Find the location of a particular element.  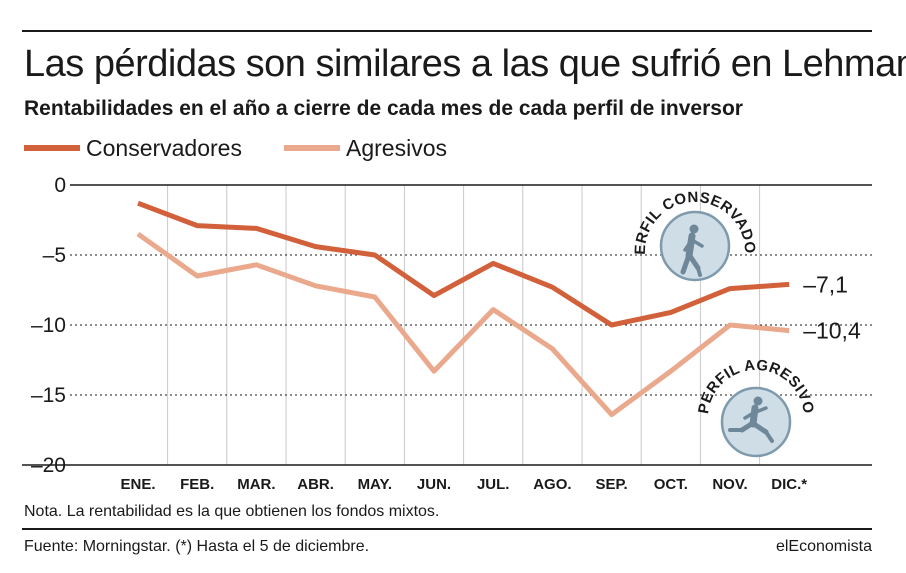

end-value-label: –7,1 is located at coordinates (825, 284).